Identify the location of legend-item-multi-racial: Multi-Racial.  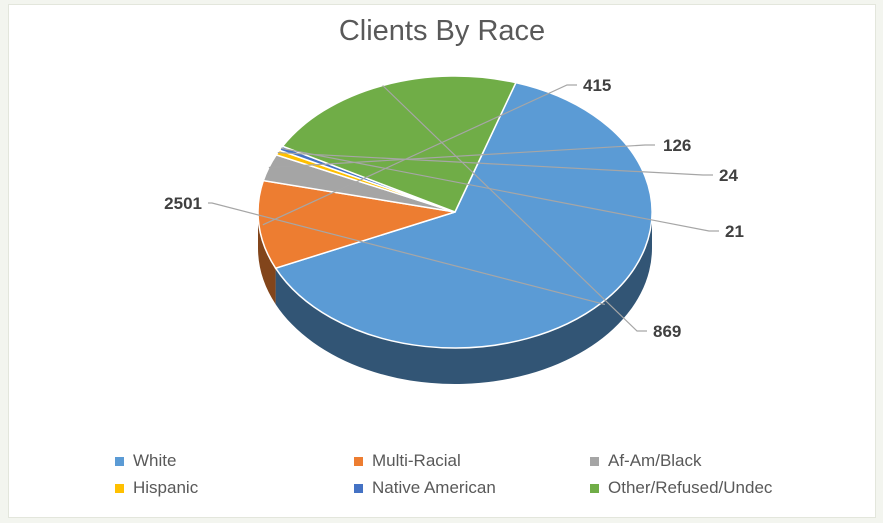
(407, 461).